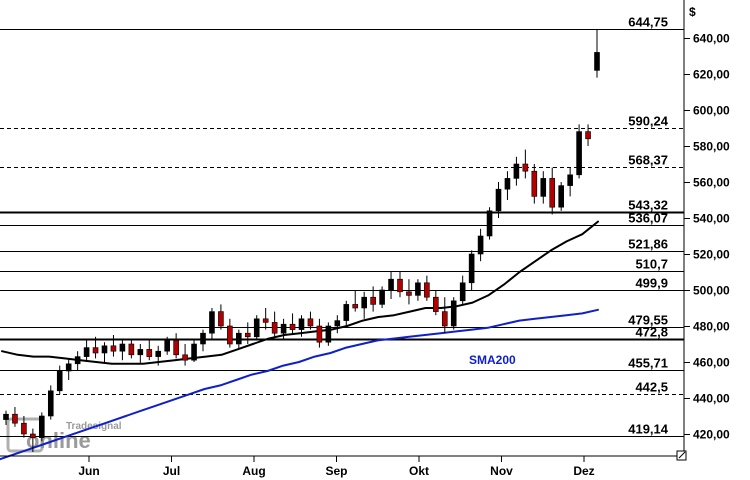 The width and height of the screenshot is (750, 480). I want to click on y-tick-label: 440,00, so click(711, 399).